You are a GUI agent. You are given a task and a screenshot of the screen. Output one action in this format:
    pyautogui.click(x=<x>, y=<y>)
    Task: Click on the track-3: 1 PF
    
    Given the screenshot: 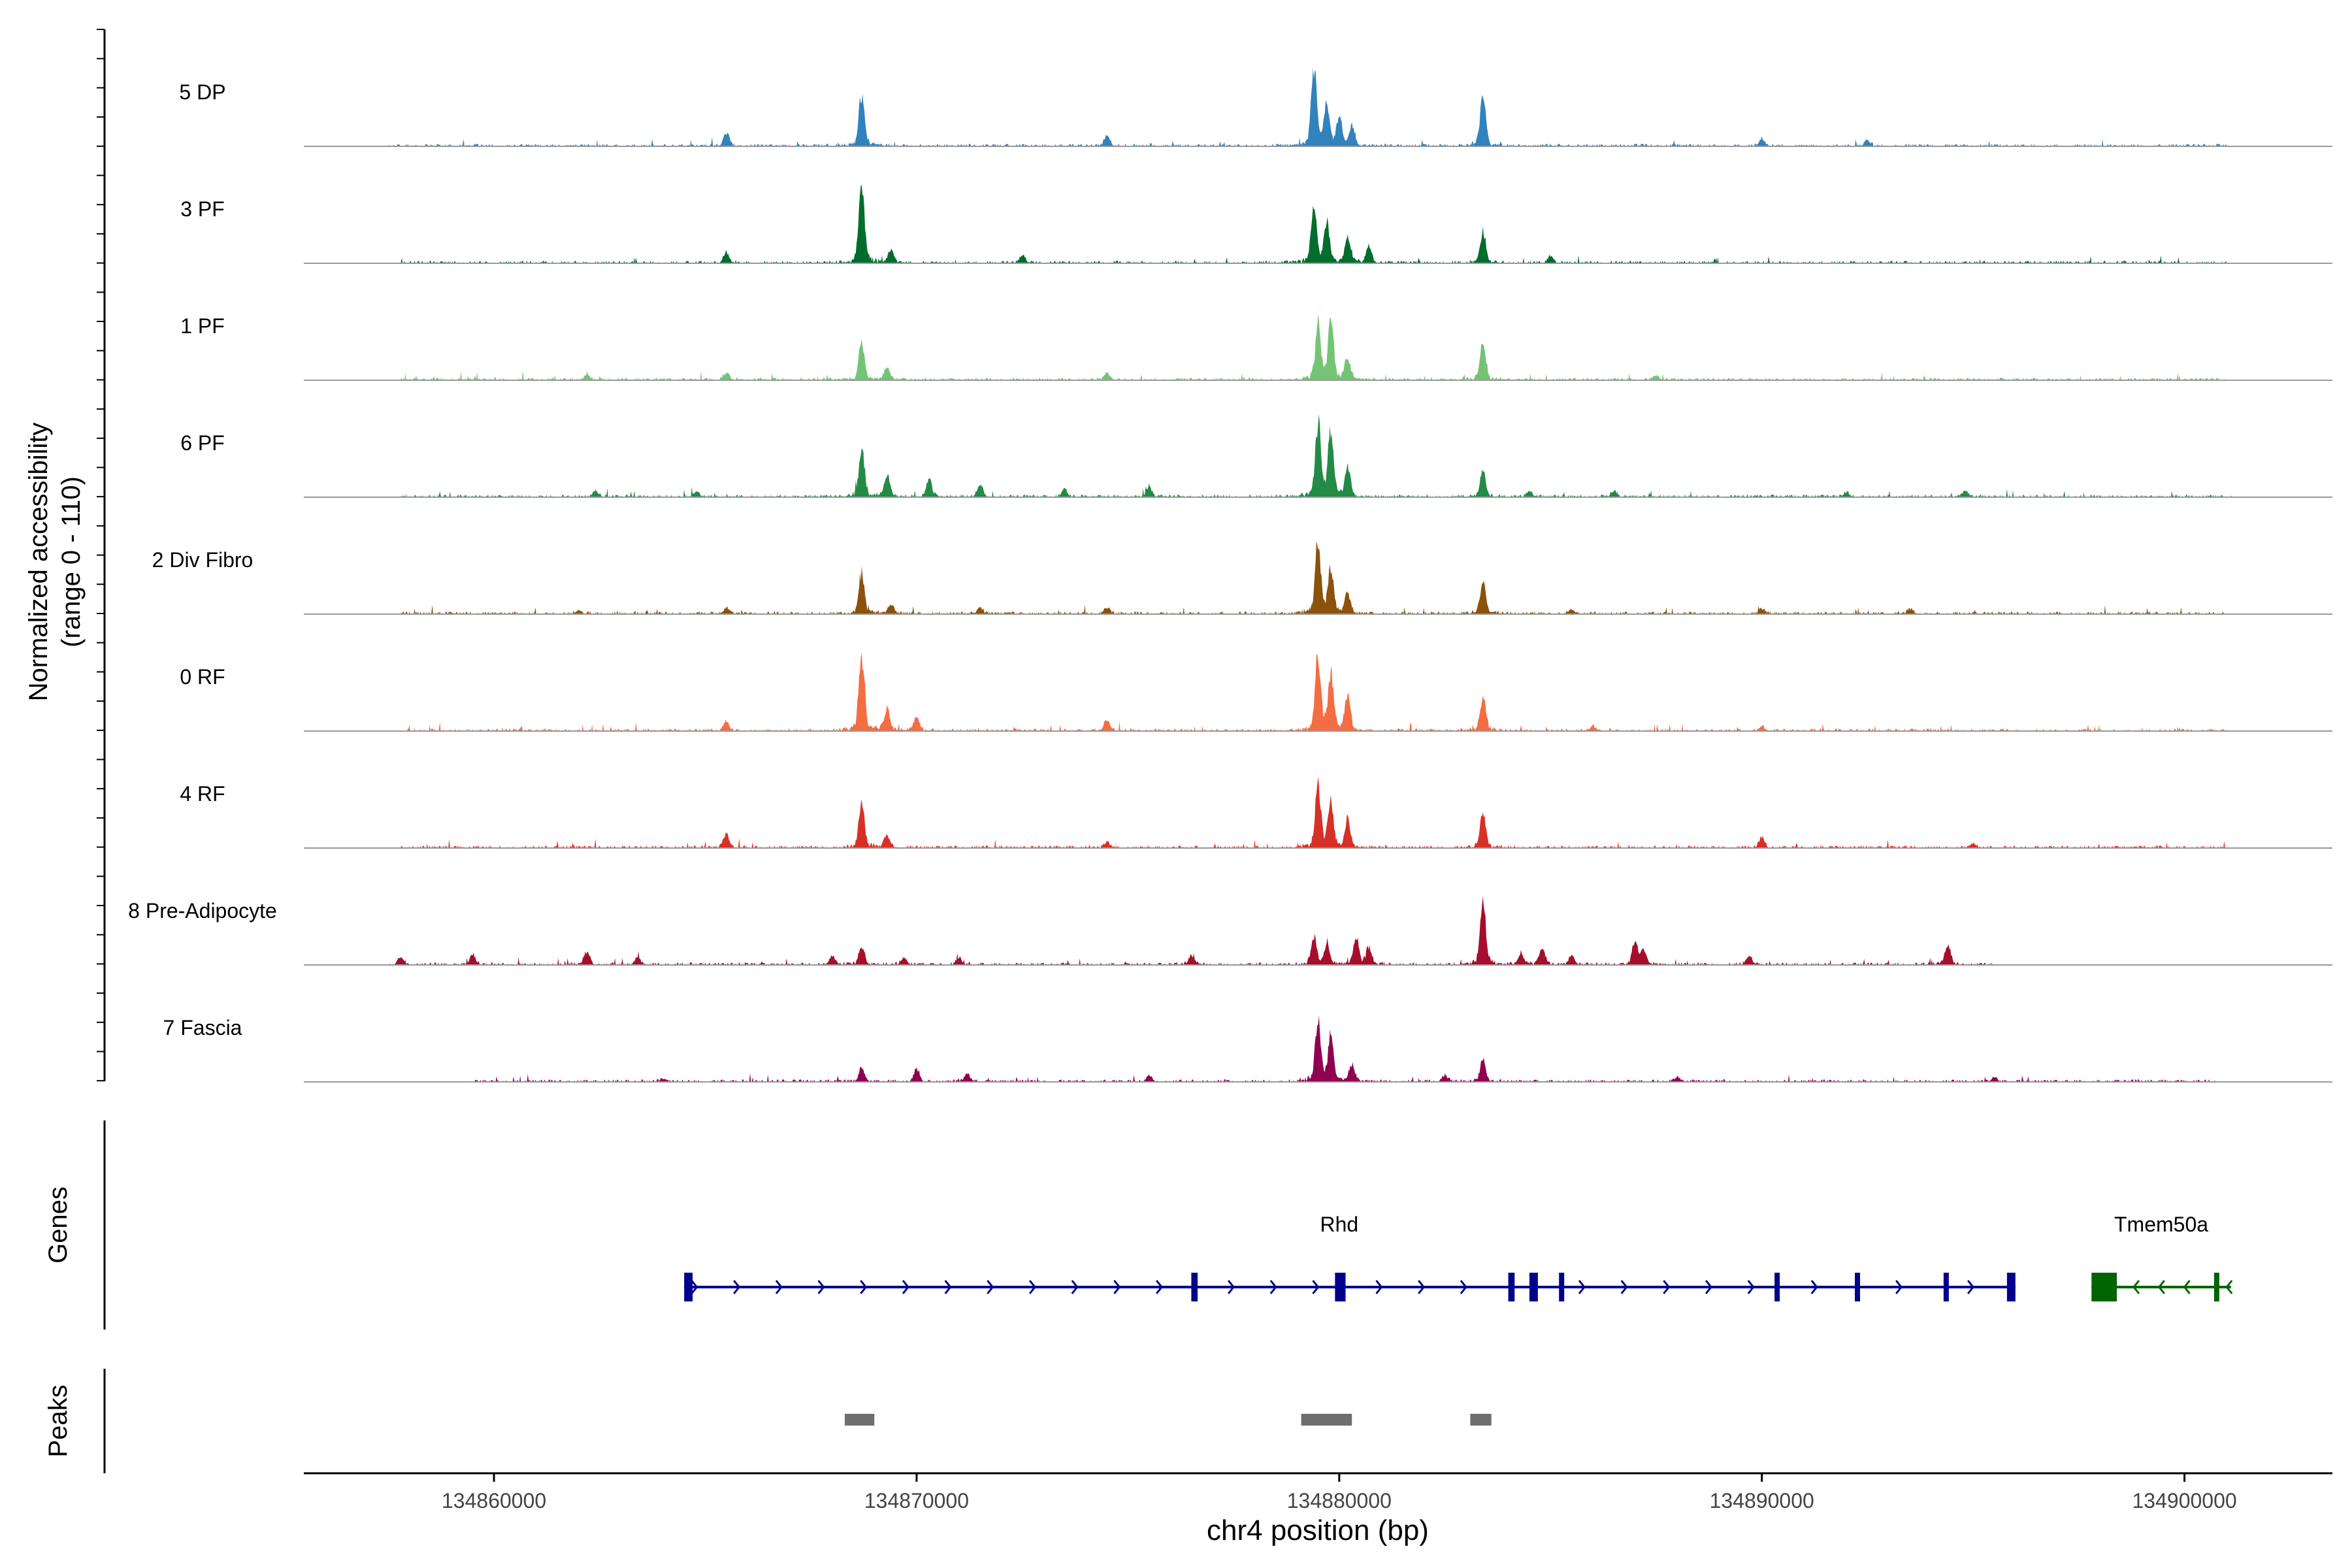 What is the action you would take?
    pyautogui.click(x=1256, y=347)
    